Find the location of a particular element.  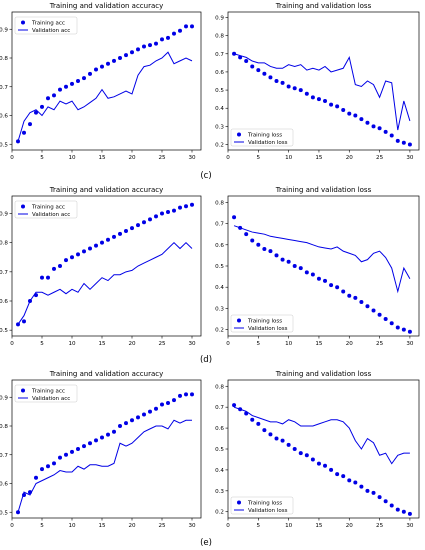

caption-e: (e) is located at coordinates (206, 543).